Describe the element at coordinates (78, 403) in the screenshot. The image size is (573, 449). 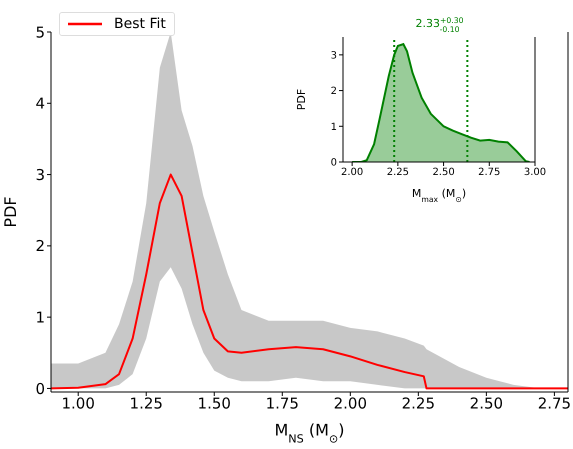
I see `x-tick-label: 1.00` at that location.